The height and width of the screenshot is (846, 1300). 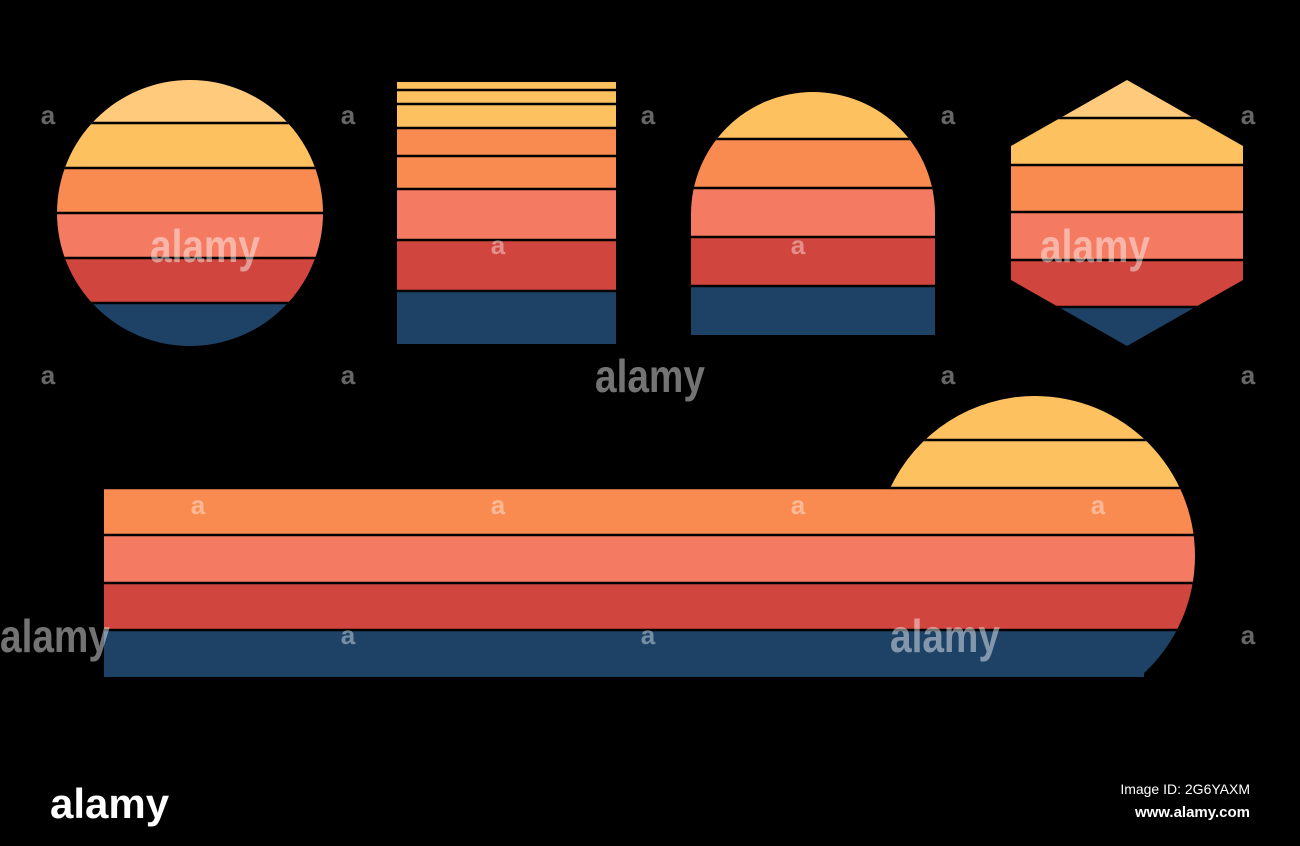 What do you see at coordinates (813, 213) in the screenshot?
I see `arch-sunset` at bounding box center [813, 213].